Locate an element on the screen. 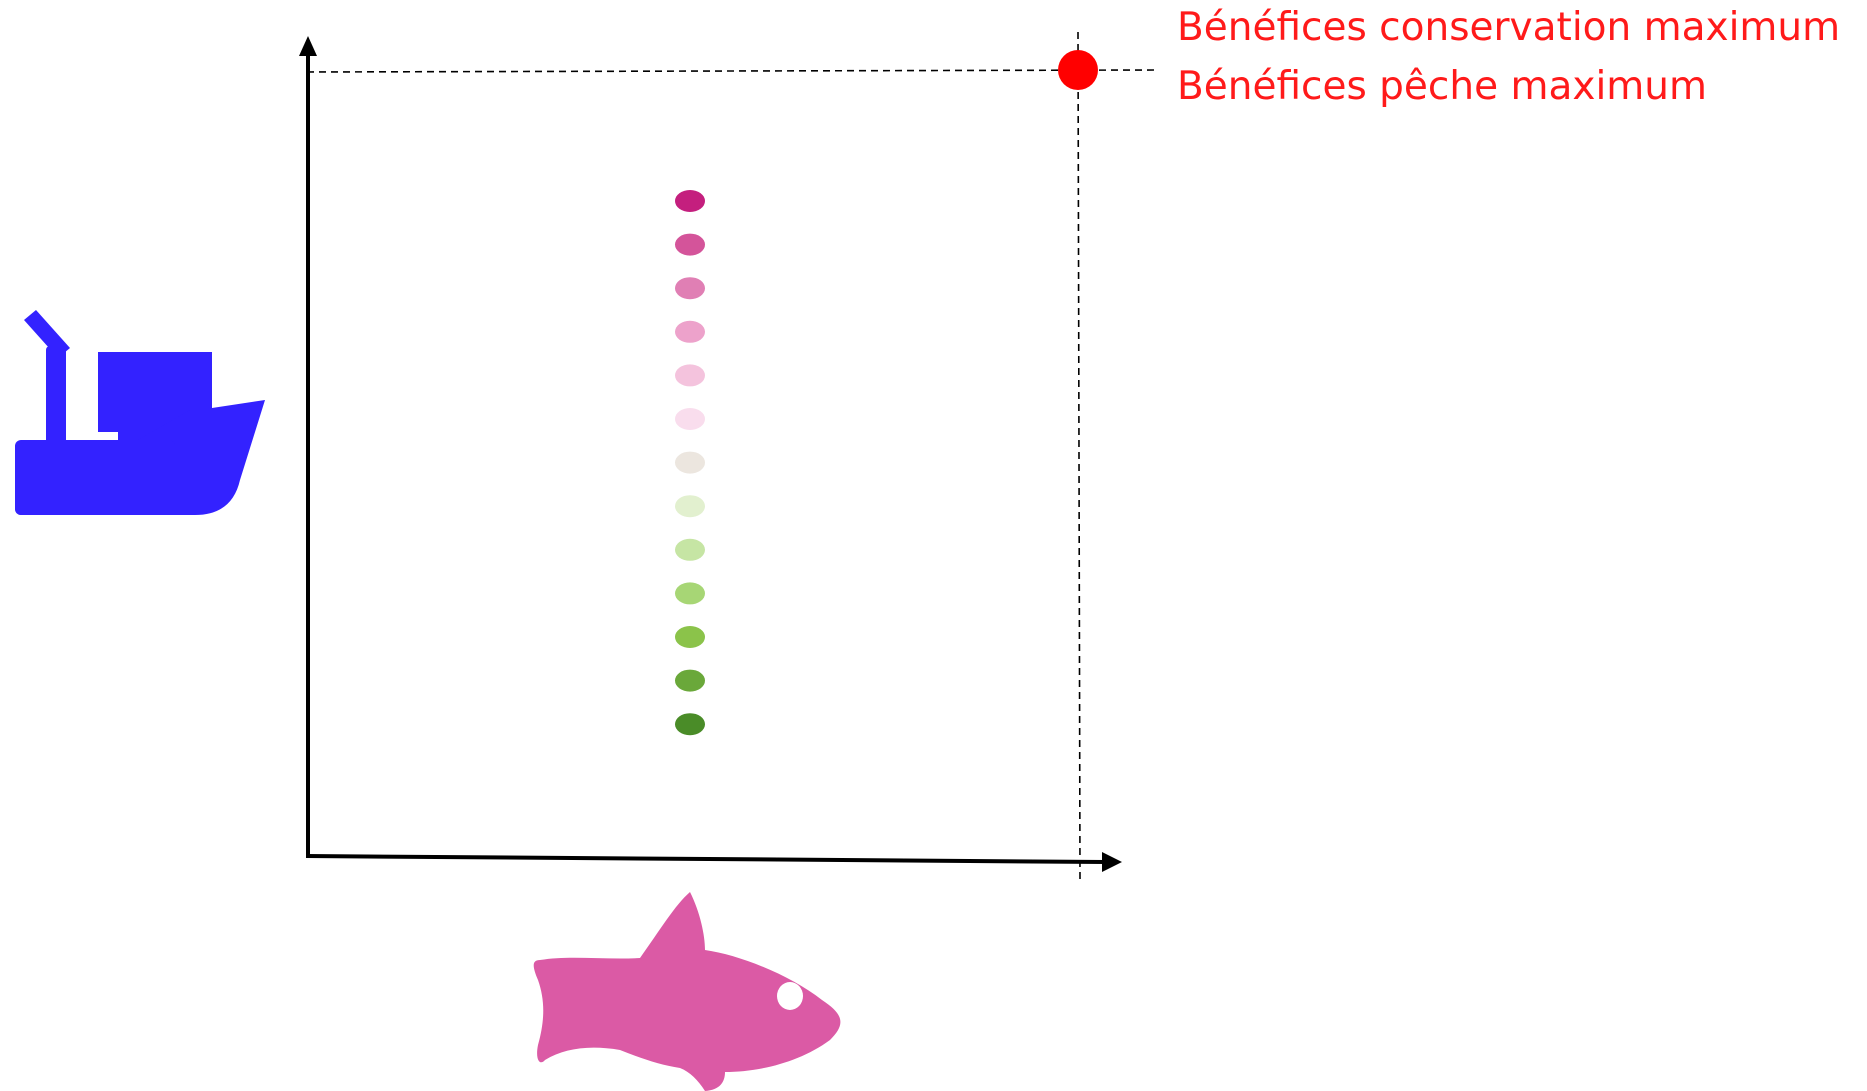 This screenshot has width=1867, height=1091. x-axis-arrowhead is located at coordinates (1112, 862).